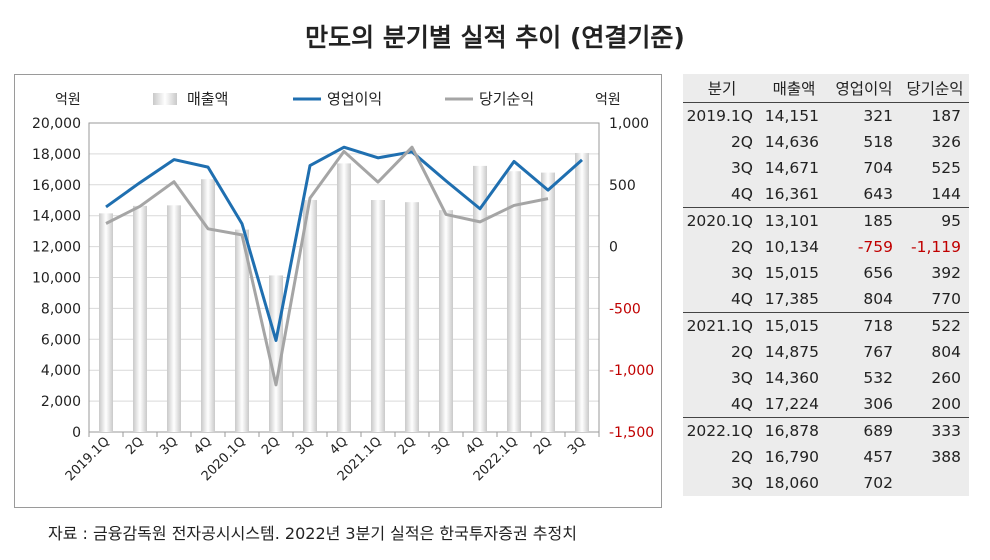 The image size is (990, 560). Describe the element at coordinates (625, 309) in the screenshot. I see `y-right-tick-label: -500` at that location.